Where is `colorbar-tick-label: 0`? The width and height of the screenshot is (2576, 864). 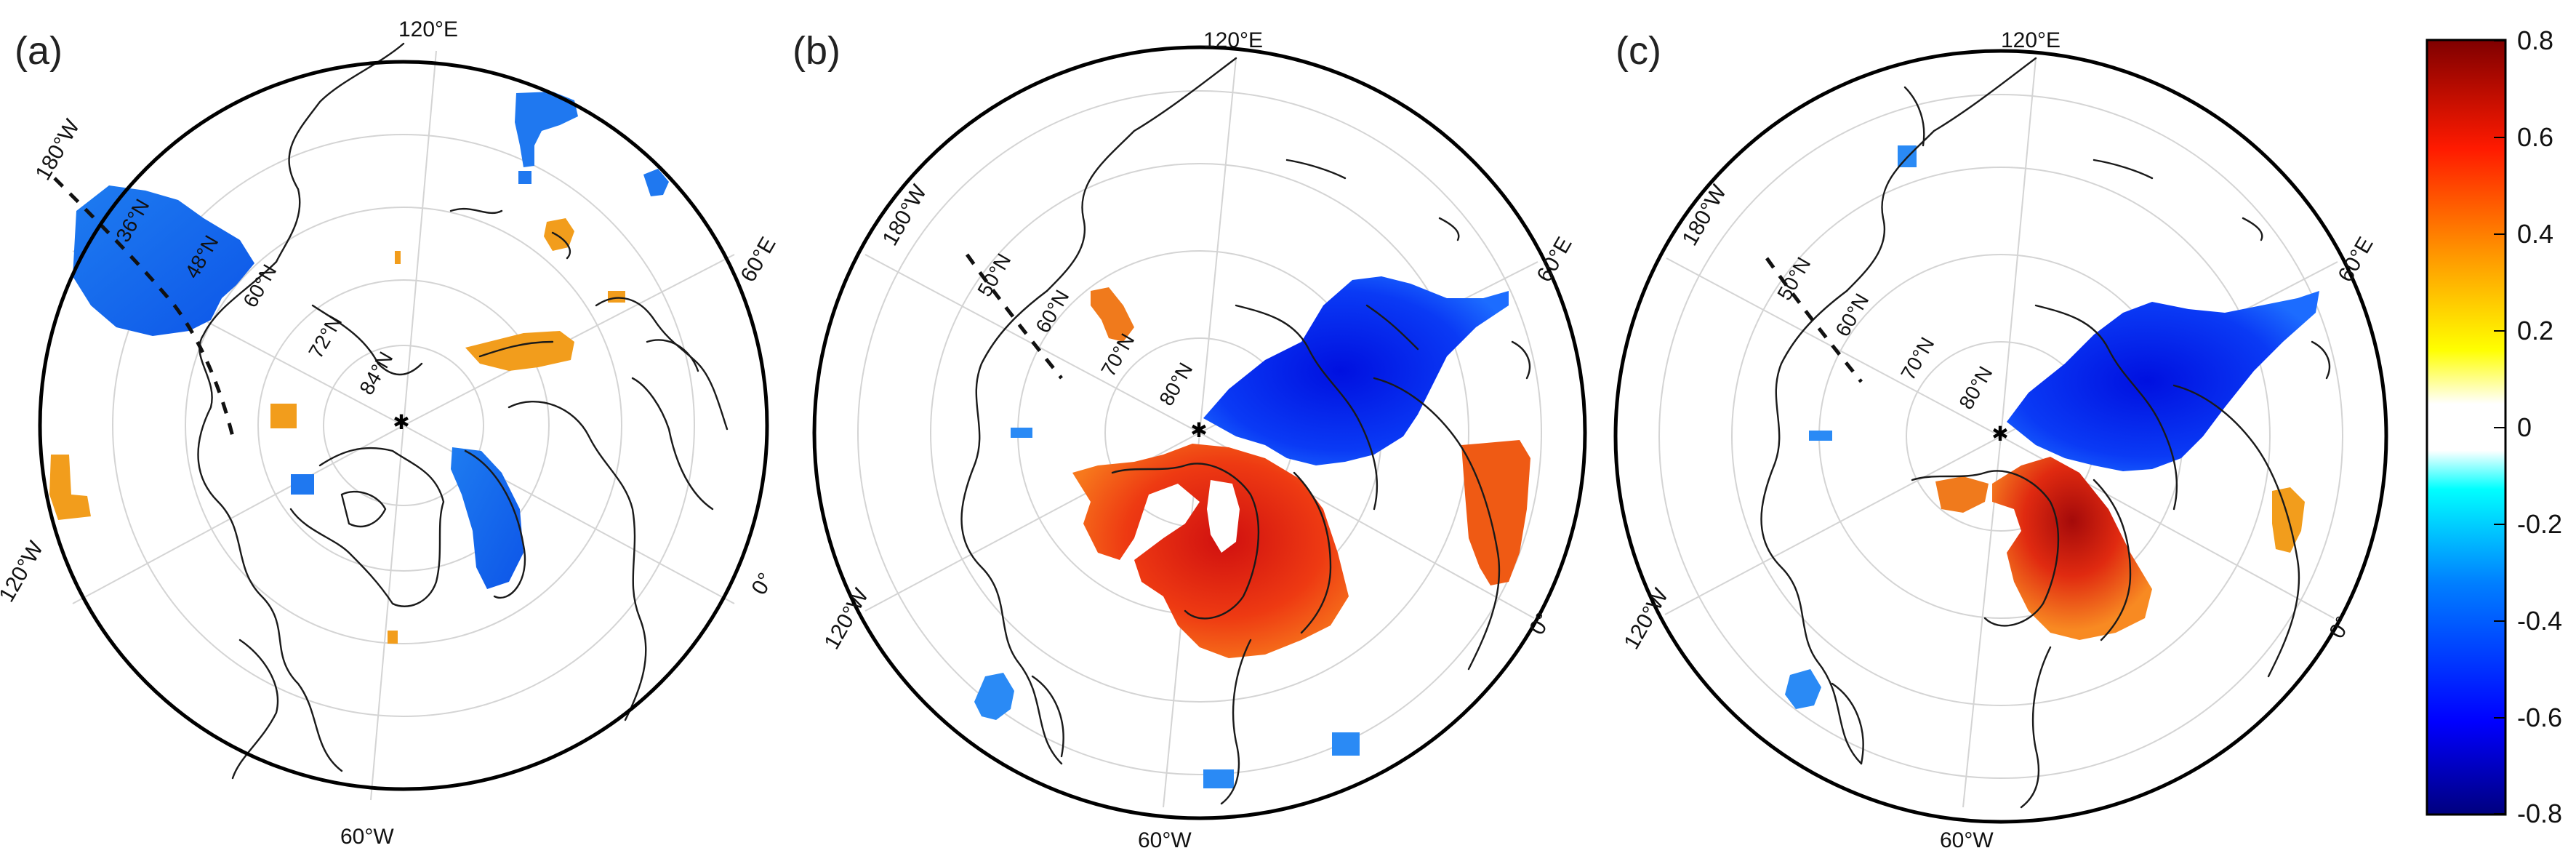 colorbar-tick-label: 0 is located at coordinates (2524, 427).